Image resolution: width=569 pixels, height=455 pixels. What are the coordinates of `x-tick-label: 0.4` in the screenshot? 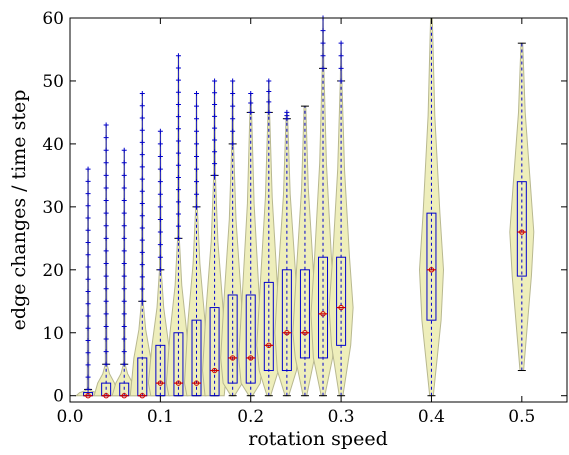 It's located at (431, 417).